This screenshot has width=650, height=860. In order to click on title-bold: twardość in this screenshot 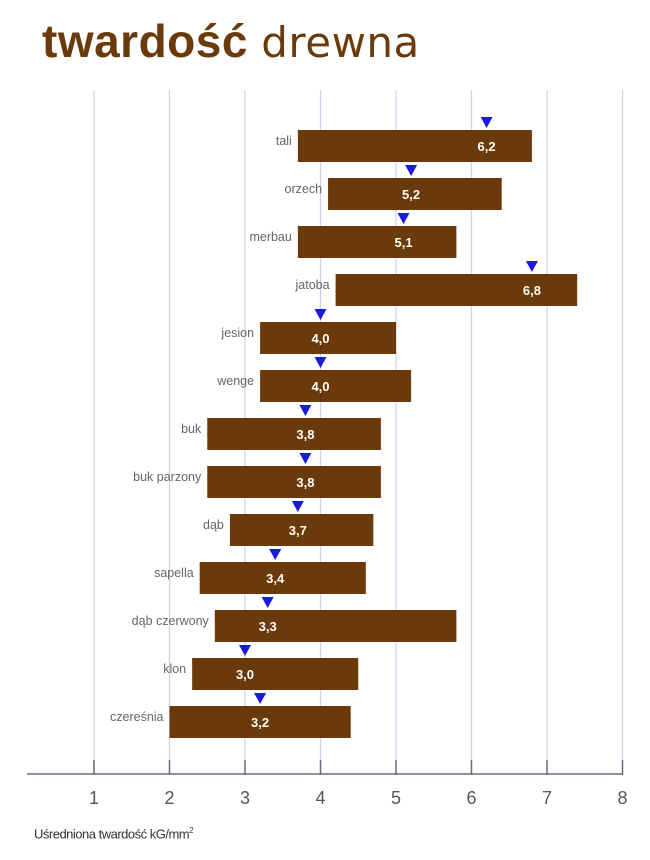, I will do `click(145, 41)`.